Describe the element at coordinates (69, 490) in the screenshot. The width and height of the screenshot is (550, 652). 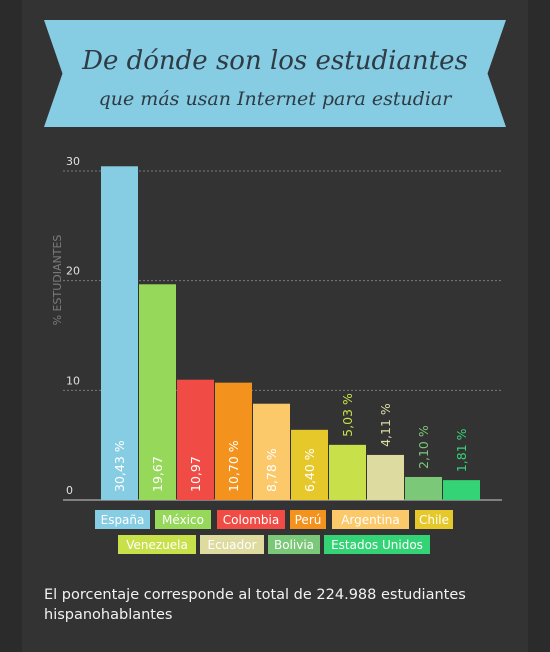
I see `y-tick-label: 0` at that location.